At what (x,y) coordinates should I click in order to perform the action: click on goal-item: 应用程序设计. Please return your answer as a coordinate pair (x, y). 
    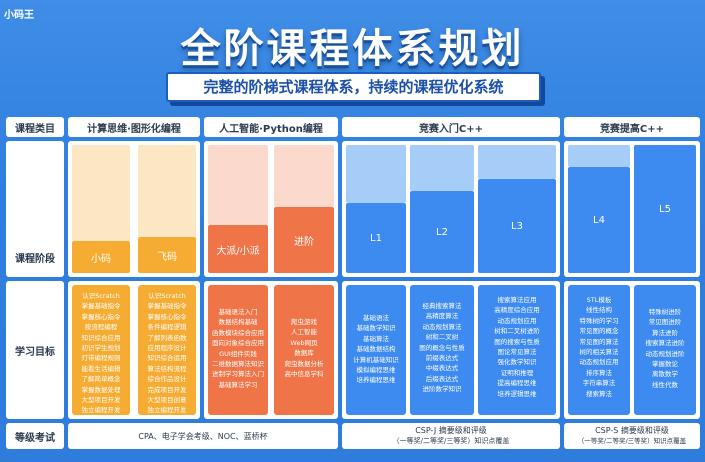
    Looking at the image, I should click on (167, 348).